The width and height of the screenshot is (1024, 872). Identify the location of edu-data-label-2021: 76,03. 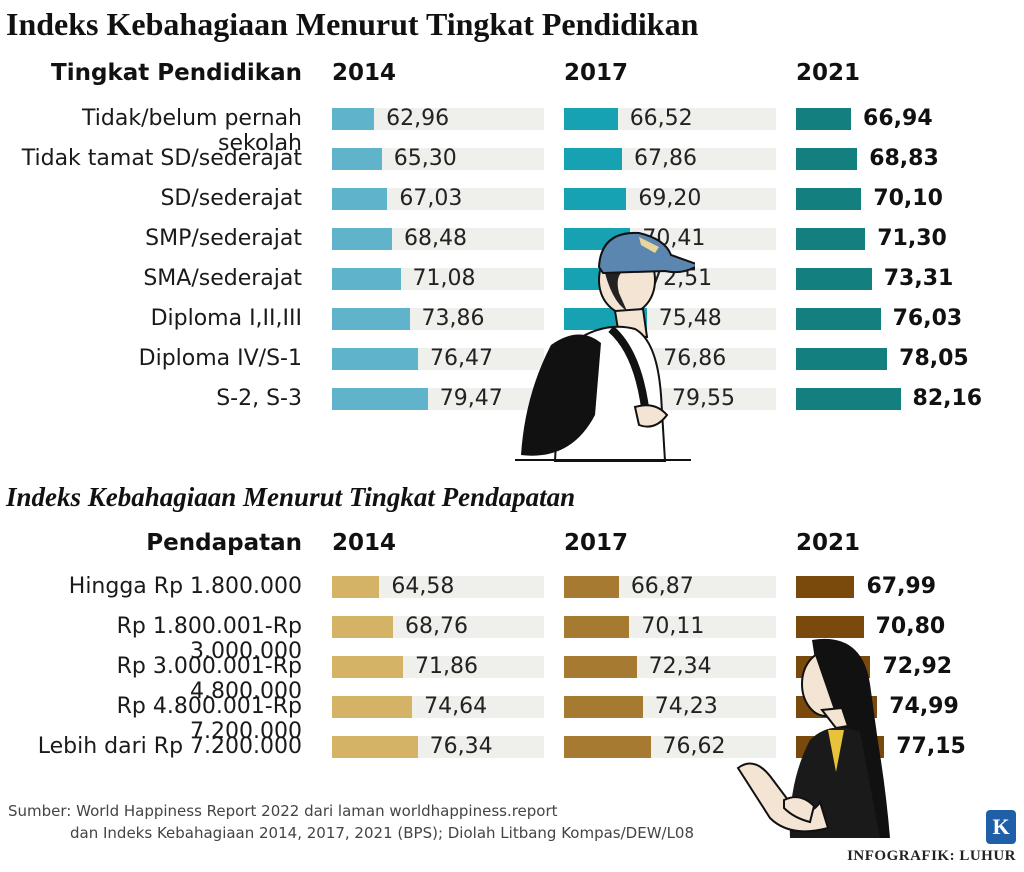
(927, 318).